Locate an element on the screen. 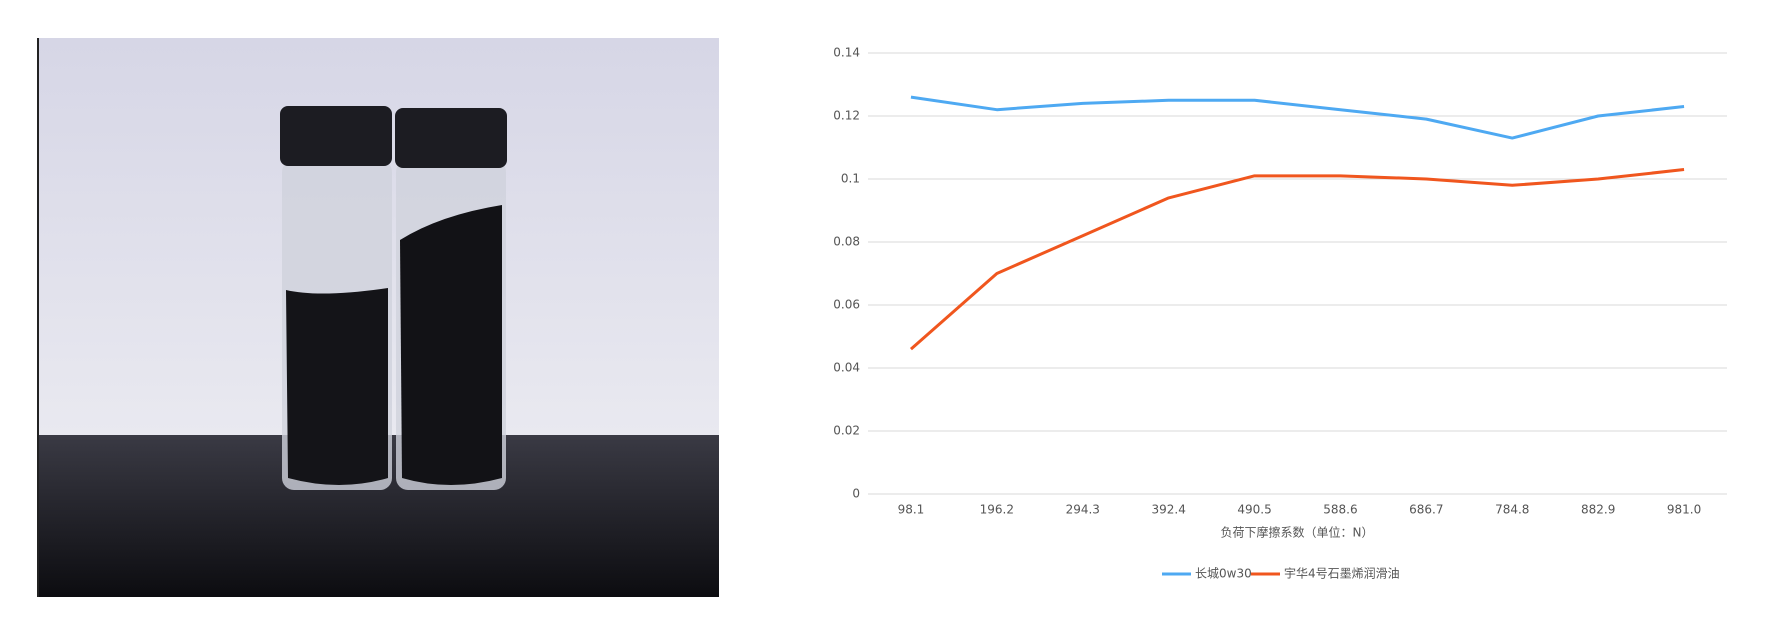 The image size is (1787, 623). x-tick-label: 196.2 is located at coordinates (997, 510).